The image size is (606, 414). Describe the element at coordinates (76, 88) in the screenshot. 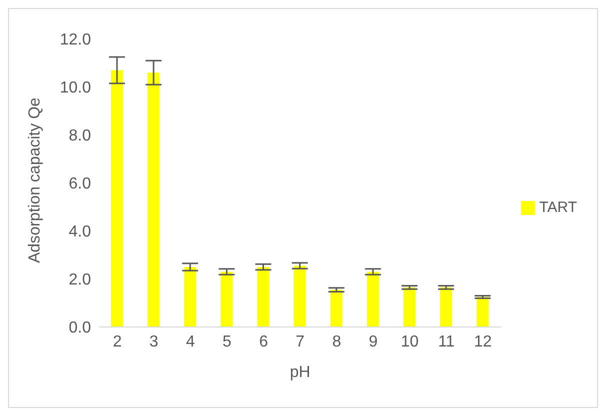

I see `y-tick-label: 10.0` at that location.